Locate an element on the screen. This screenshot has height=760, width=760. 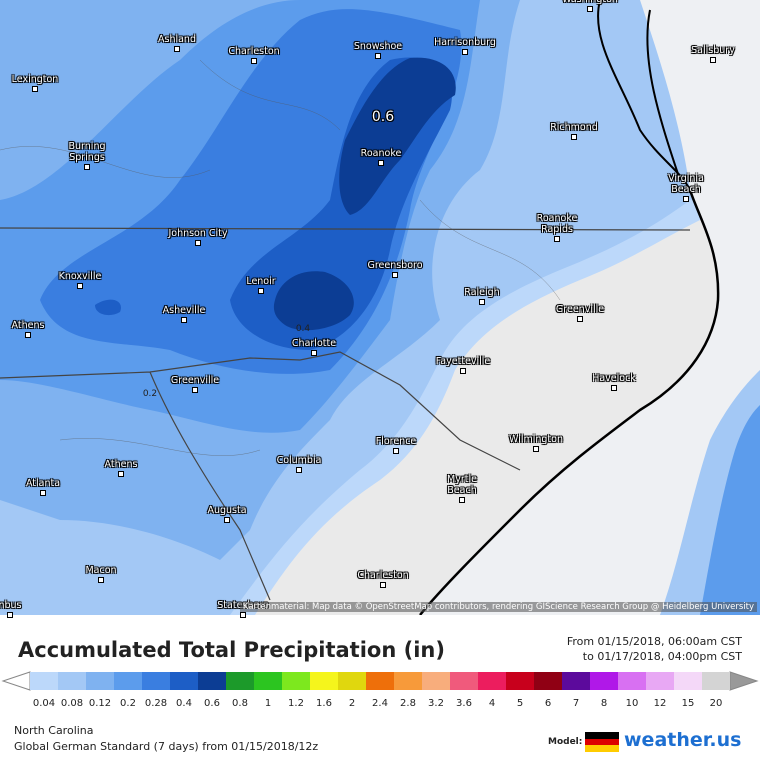
city: Lenoir is located at coordinates (261, 285).